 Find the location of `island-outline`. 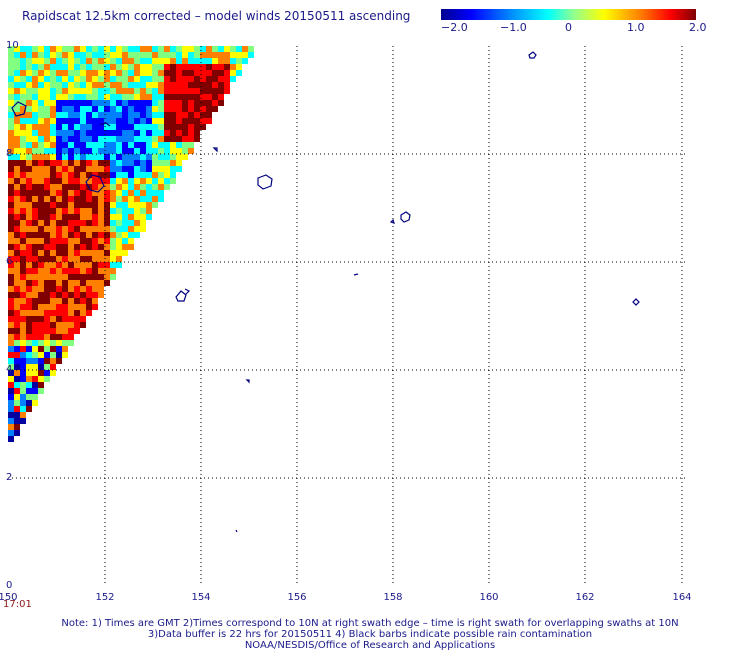

island-outline is located at coordinates (236, 531).